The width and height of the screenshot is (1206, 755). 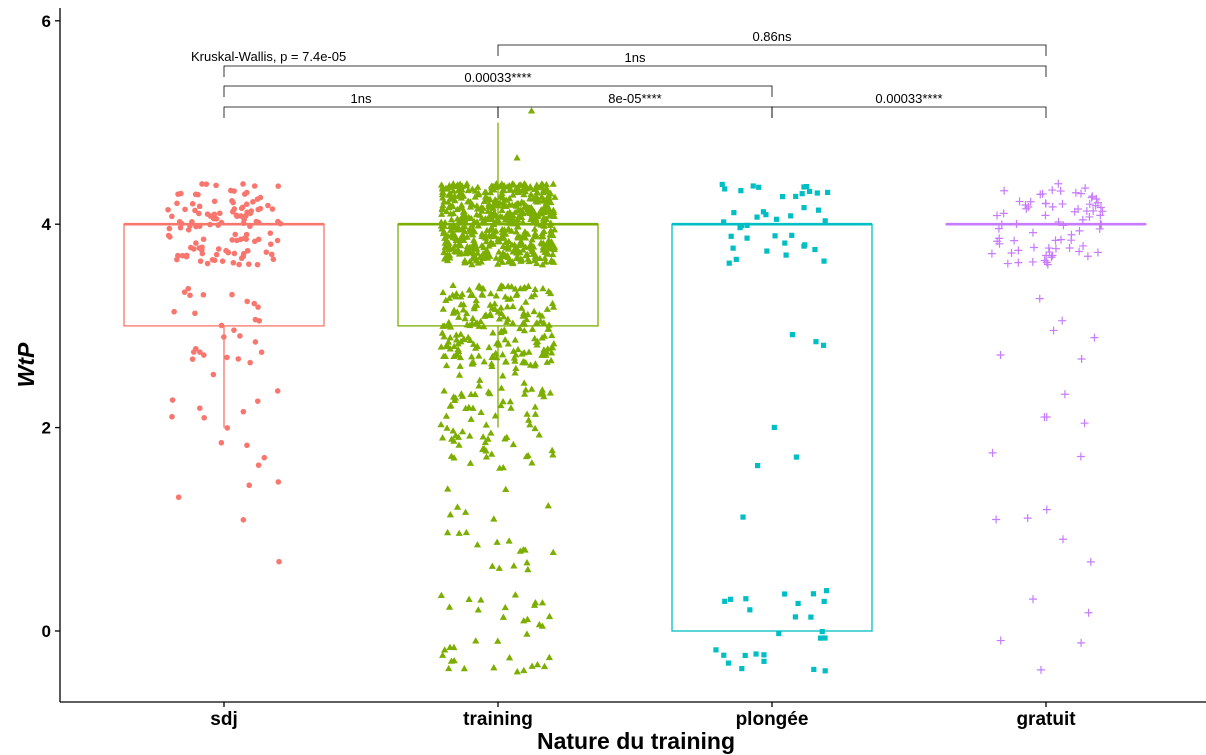 What do you see at coordinates (46, 428) in the screenshot?
I see `y-tick-label: 2` at bounding box center [46, 428].